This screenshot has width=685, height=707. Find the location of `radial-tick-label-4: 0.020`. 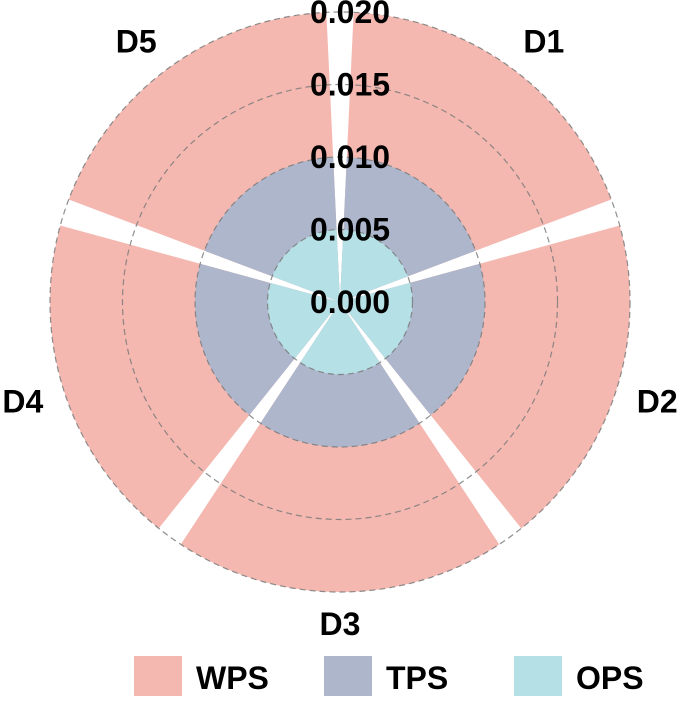

radial-tick-label-4: 0.020 is located at coordinates (350, 15).